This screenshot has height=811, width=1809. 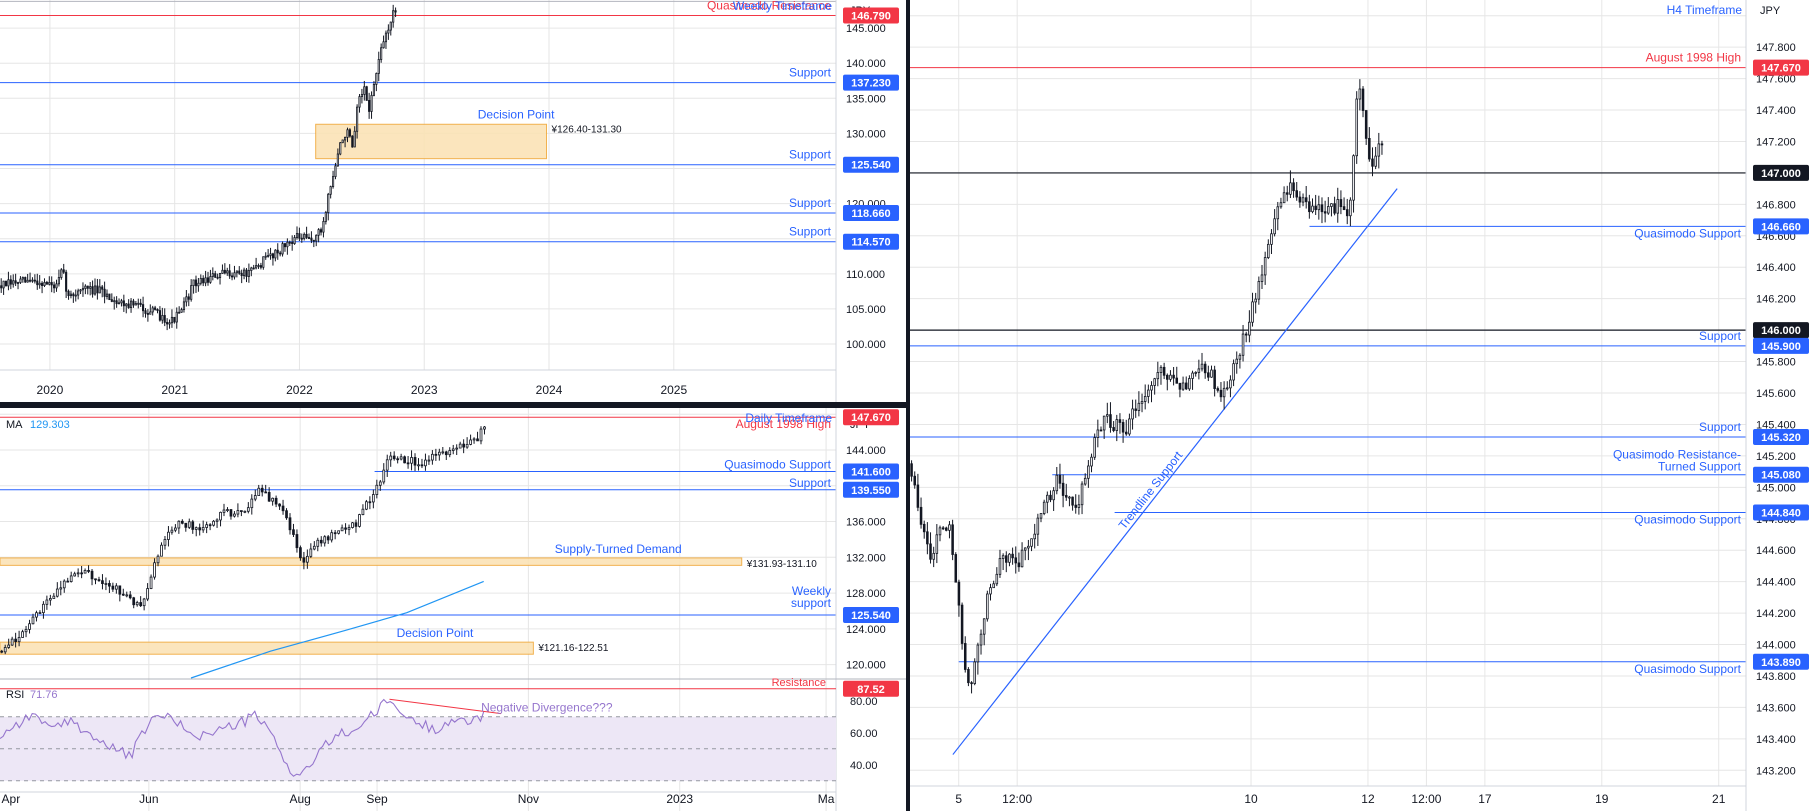 What do you see at coordinates (908, 405) in the screenshot?
I see `vertical-separator` at bounding box center [908, 405].